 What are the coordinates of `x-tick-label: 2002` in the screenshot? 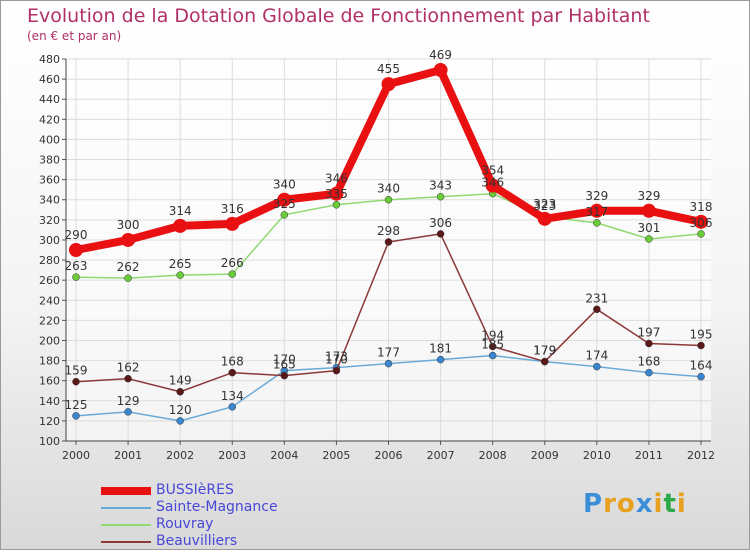 It's located at (180, 455).